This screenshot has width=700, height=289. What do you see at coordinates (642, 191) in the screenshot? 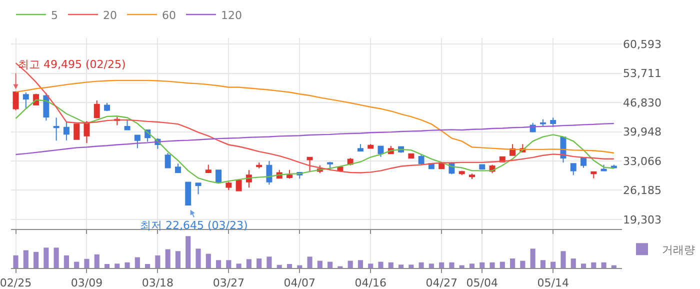
I see `y-tick-label: 26,185` at bounding box center [642, 191].